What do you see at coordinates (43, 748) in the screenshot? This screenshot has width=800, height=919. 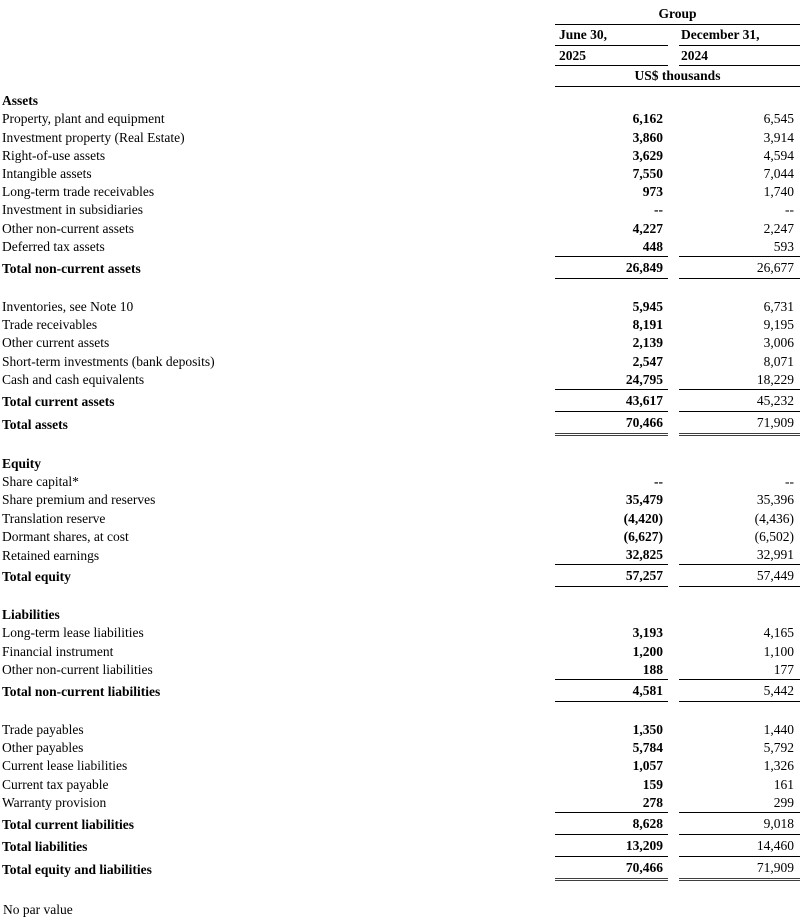 I see `row-label: Other payables` at bounding box center [43, 748].